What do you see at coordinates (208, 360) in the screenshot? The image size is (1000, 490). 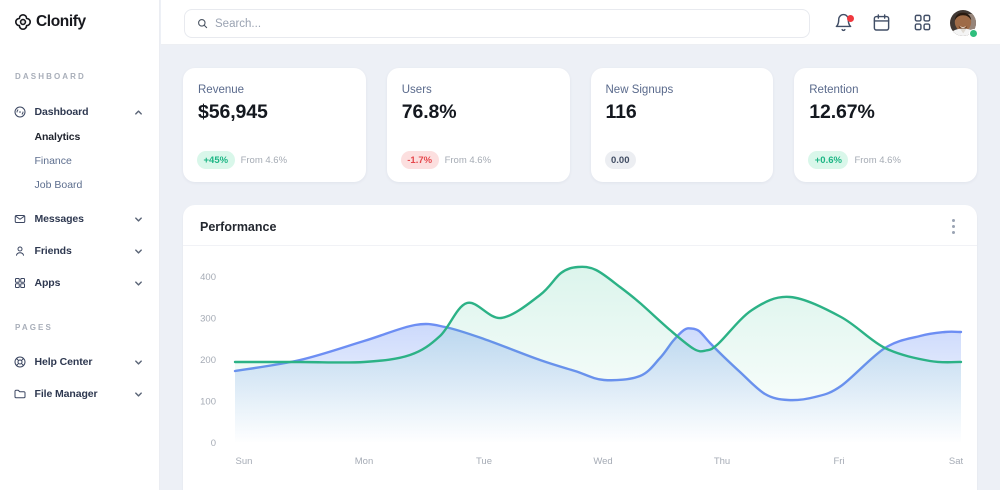 I see `svg-text: 200` at bounding box center [208, 360].